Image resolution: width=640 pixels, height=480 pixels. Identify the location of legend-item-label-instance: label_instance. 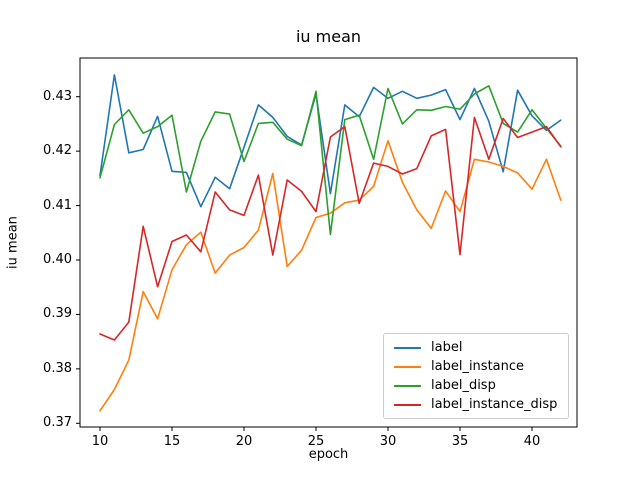
(477, 367).